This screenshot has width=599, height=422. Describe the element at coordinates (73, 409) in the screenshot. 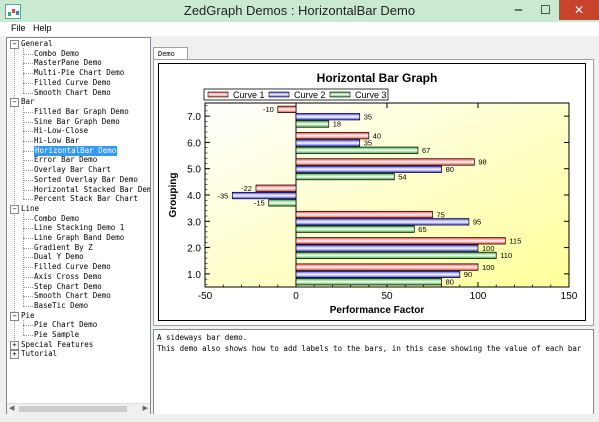

I see `scrollbar-thumb` at that location.